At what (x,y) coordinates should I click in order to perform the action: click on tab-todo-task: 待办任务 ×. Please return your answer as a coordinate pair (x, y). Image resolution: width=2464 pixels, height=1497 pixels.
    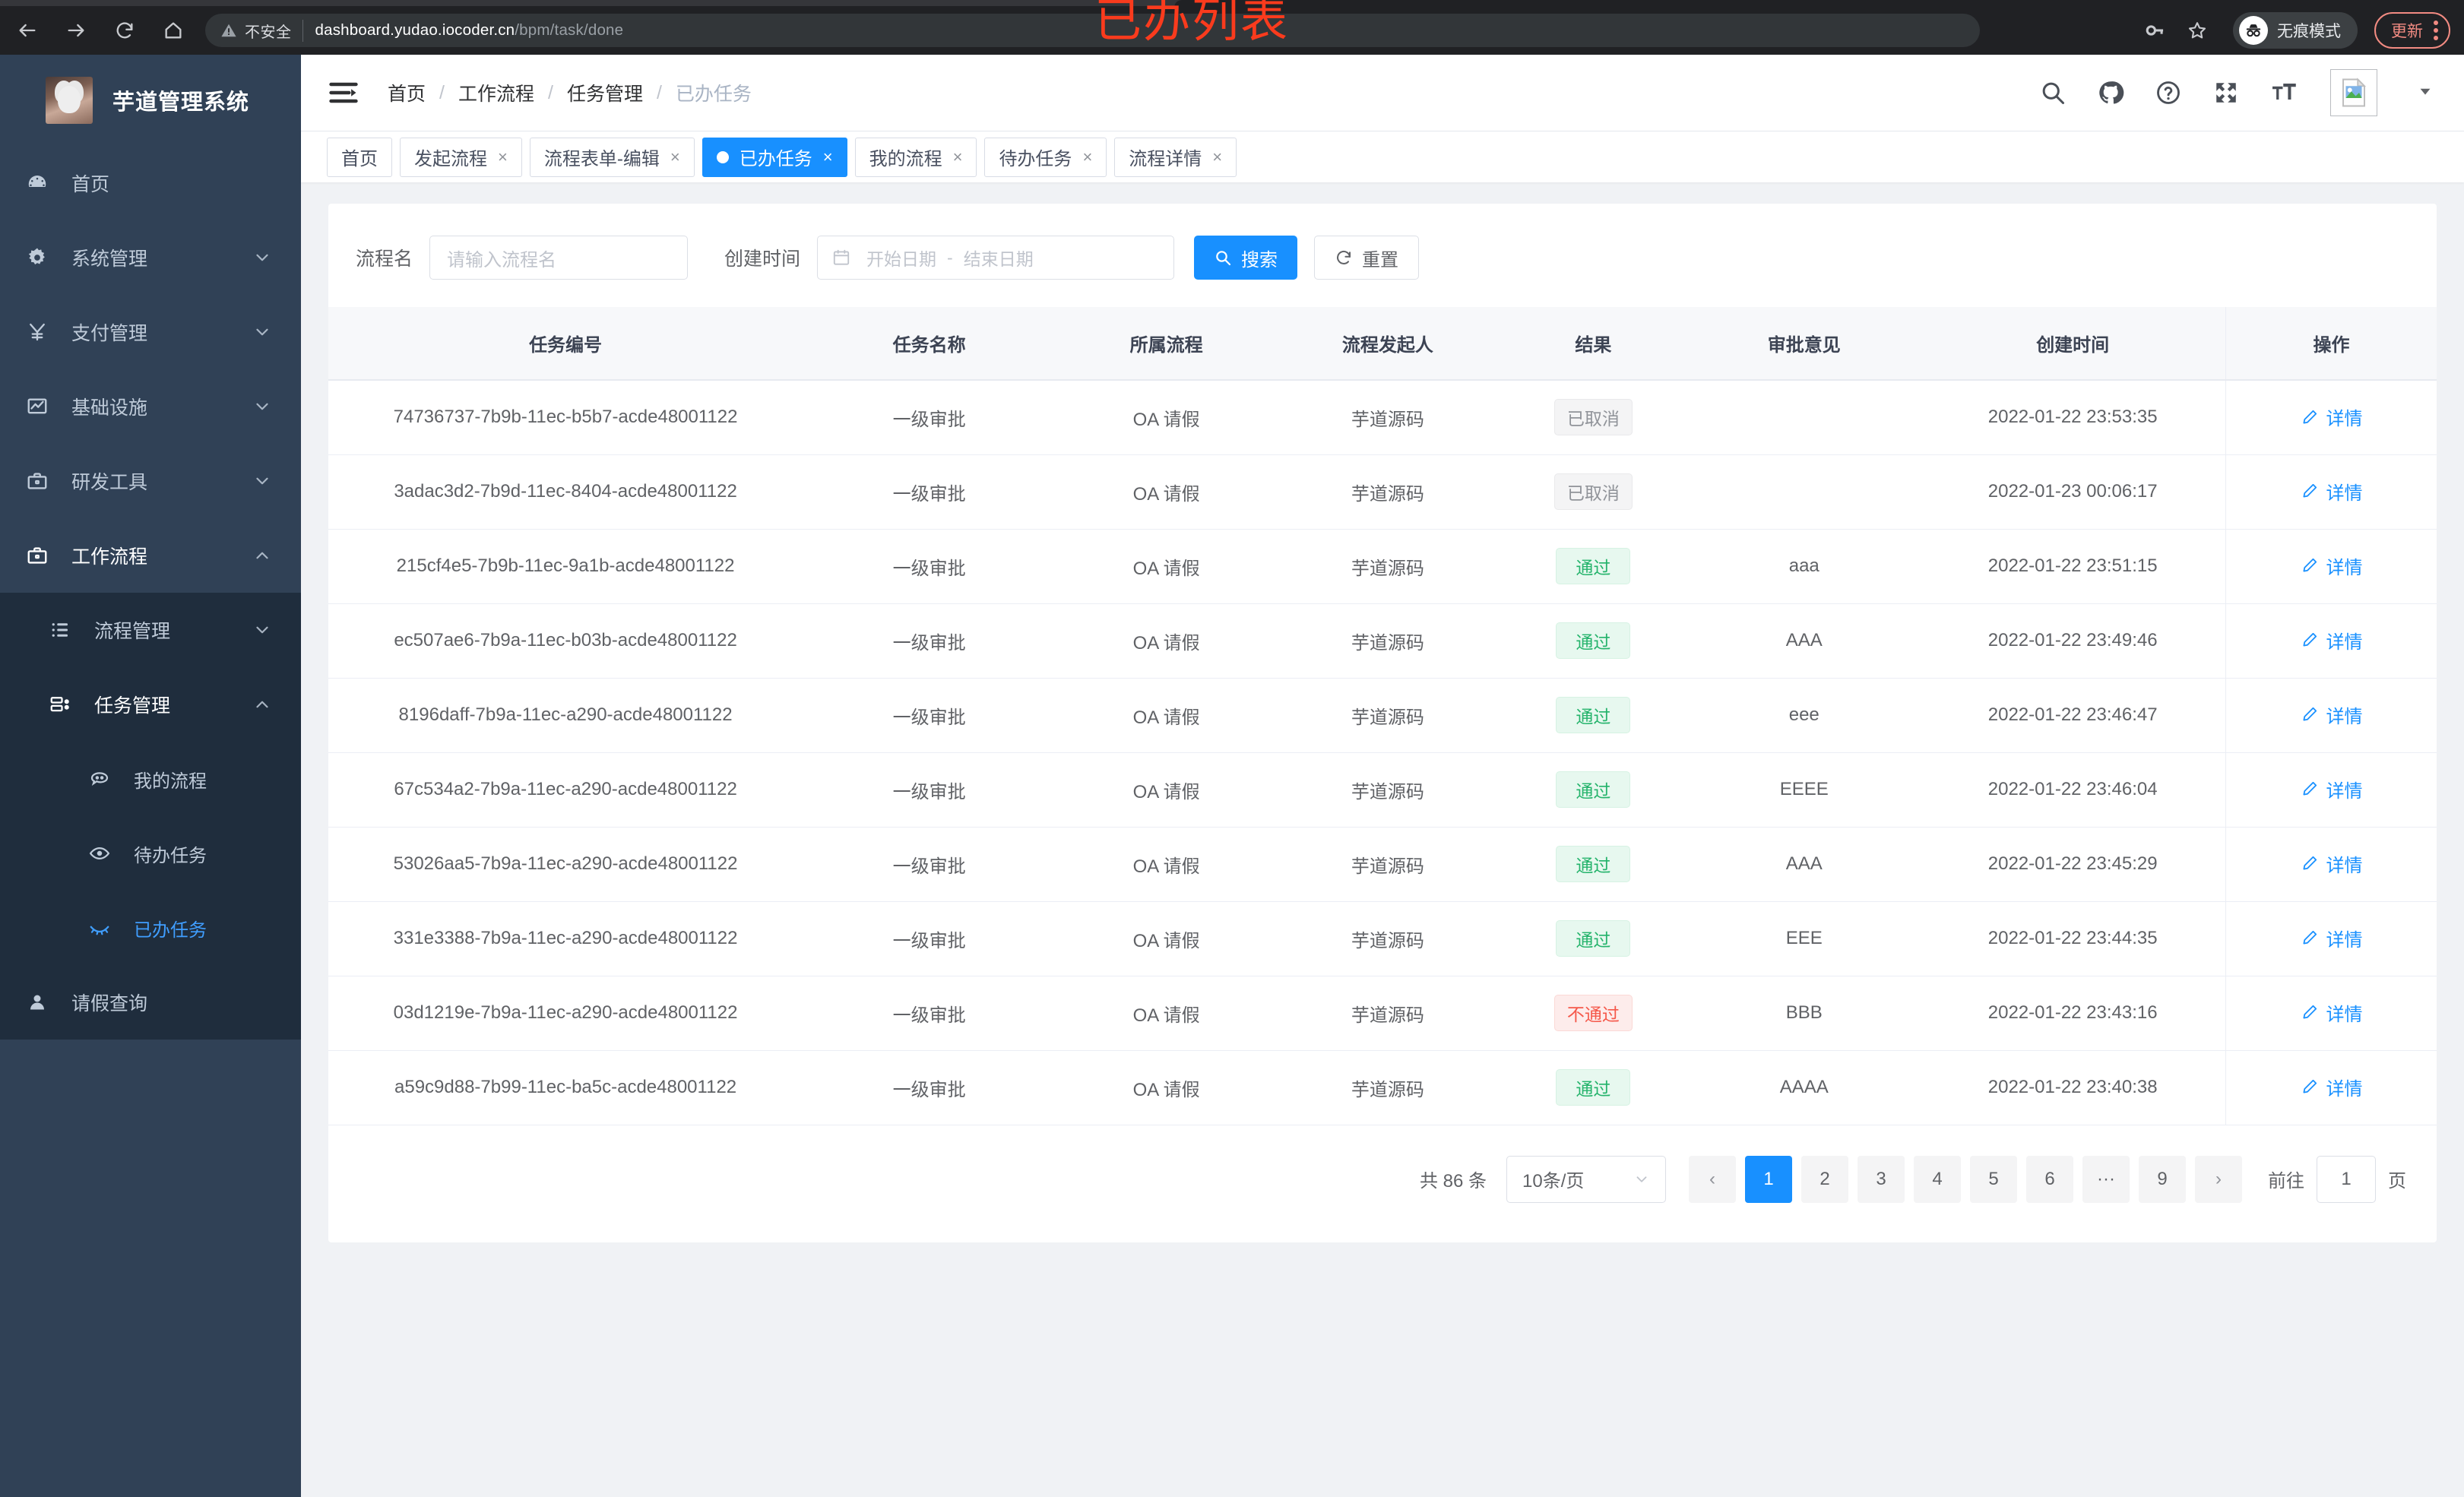
    Looking at the image, I should click on (1045, 157).